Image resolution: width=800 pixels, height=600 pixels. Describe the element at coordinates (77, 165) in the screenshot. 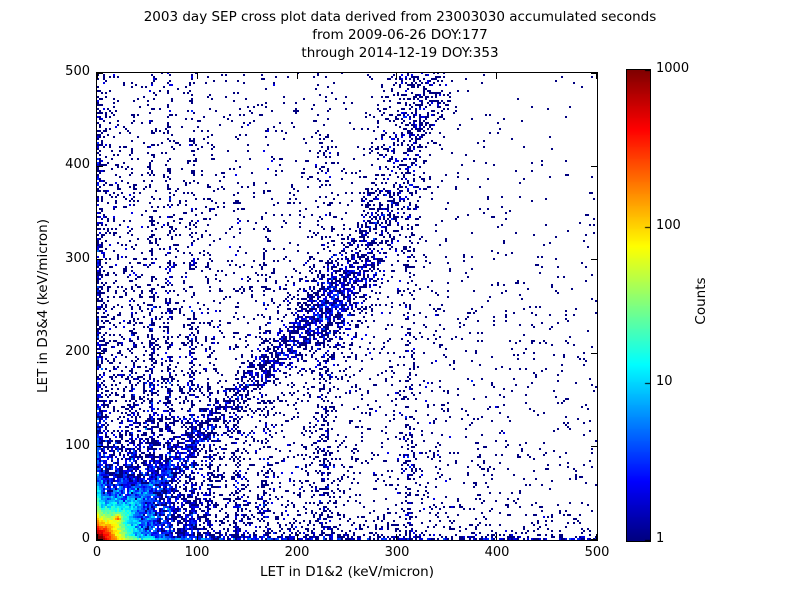

I see `y-tick-label: 400` at that location.